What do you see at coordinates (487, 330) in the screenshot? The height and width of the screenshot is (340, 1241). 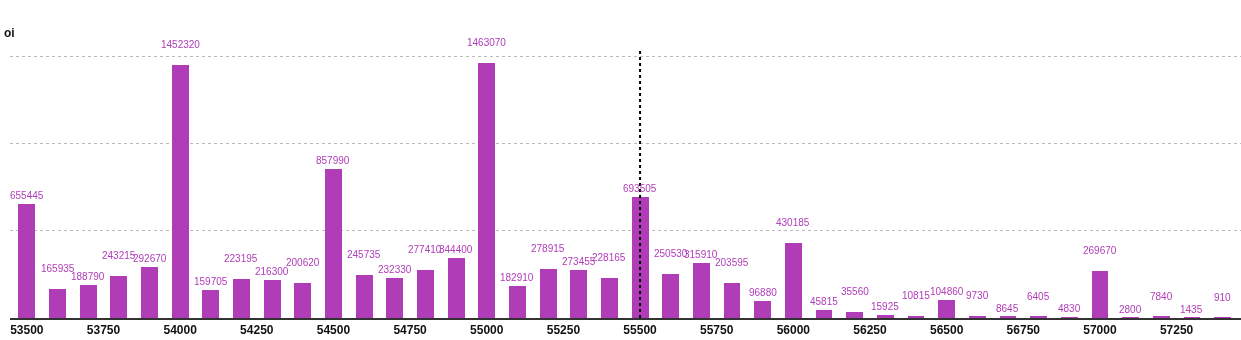 I see `x-tick-label: 55000` at bounding box center [487, 330].